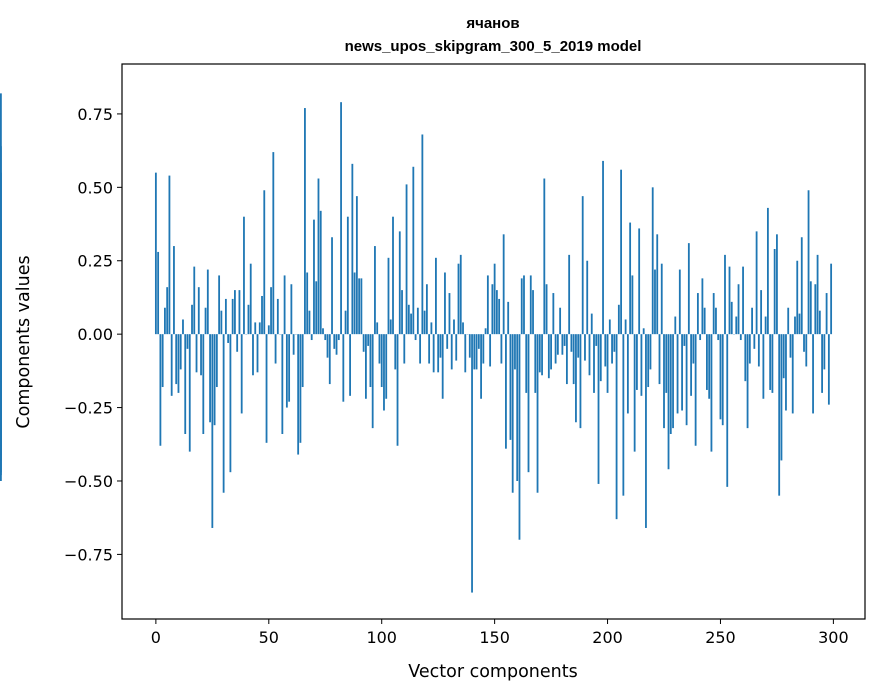  Describe the element at coordinates (95, 114) in the screenshot. I see `y-tick-label: 0.75` at that location.